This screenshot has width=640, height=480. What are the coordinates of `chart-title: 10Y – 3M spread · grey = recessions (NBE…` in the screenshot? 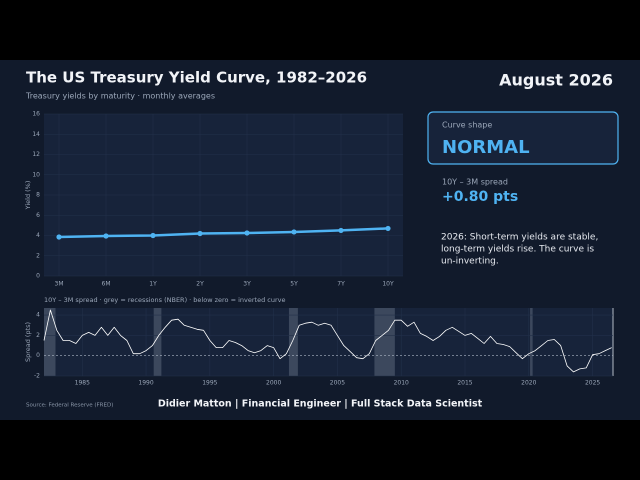 It's located at (165, 300).